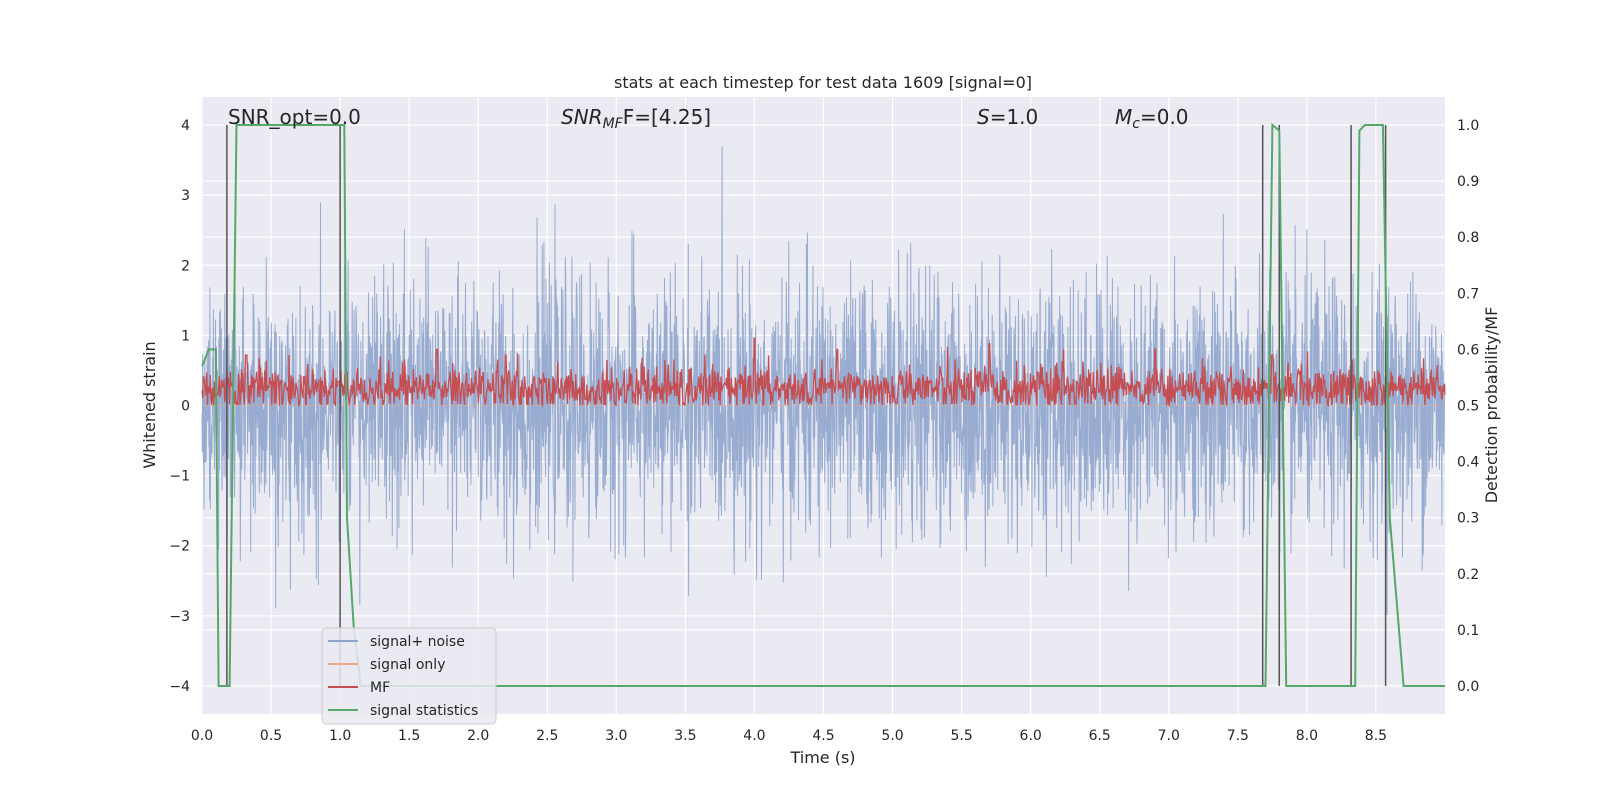  Describe the element at coordinates (667, 117) in the screenshot. I see `annotation-snr-mf-value: F=[4.25]` at that location.